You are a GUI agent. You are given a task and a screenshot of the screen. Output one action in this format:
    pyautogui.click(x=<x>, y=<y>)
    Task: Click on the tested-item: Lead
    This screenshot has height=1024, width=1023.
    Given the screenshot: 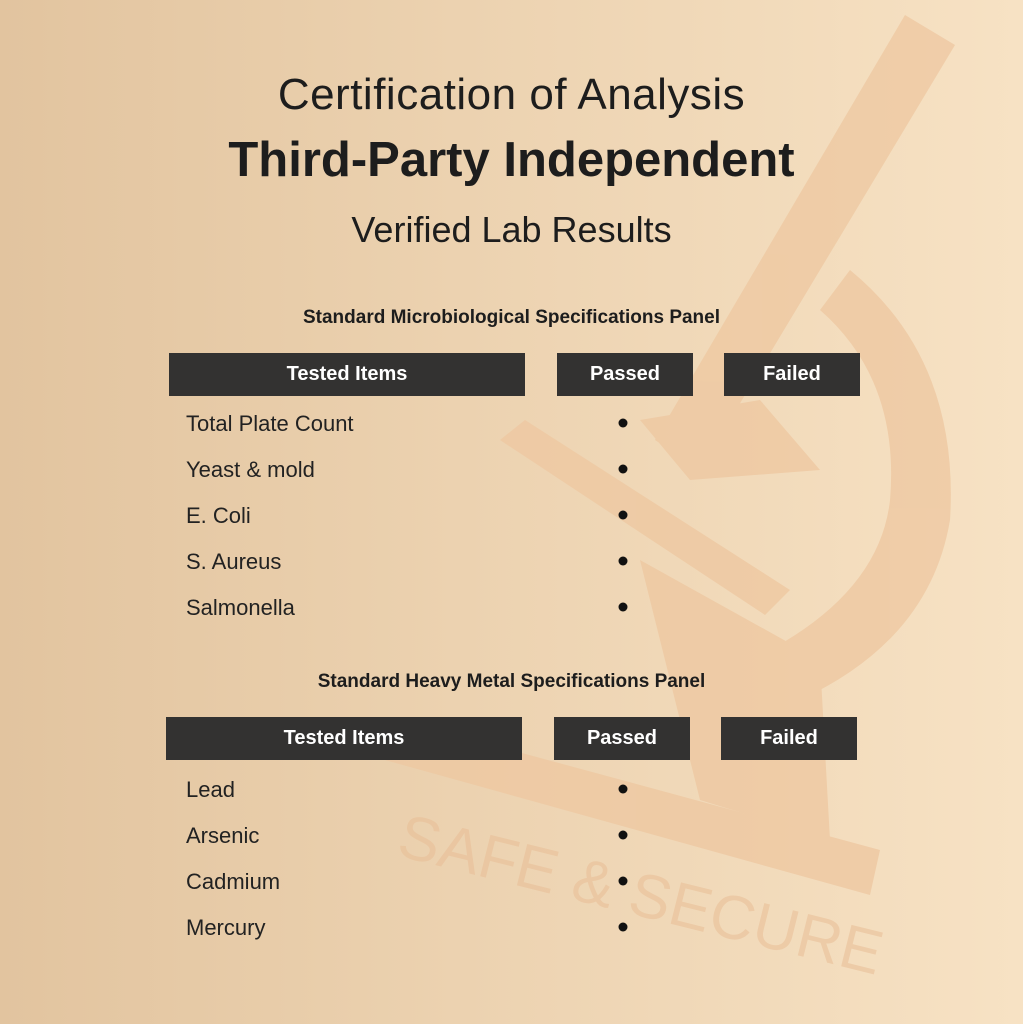 What is the action you would take?
    pyautogui.click(x=210, y=789)
    